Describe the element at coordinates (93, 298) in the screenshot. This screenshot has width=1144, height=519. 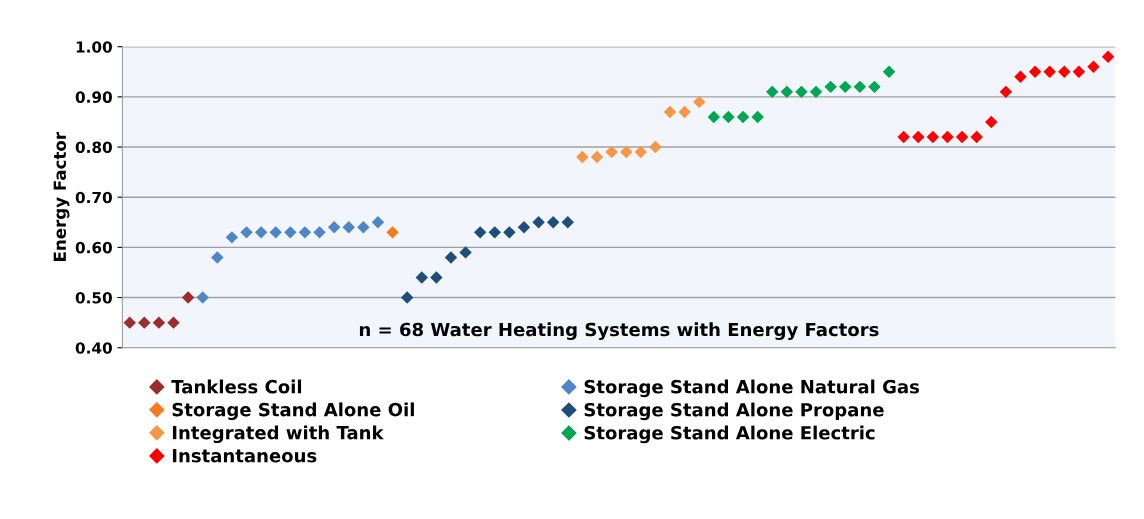
I see `y-tick-label: 0.50` at that location.